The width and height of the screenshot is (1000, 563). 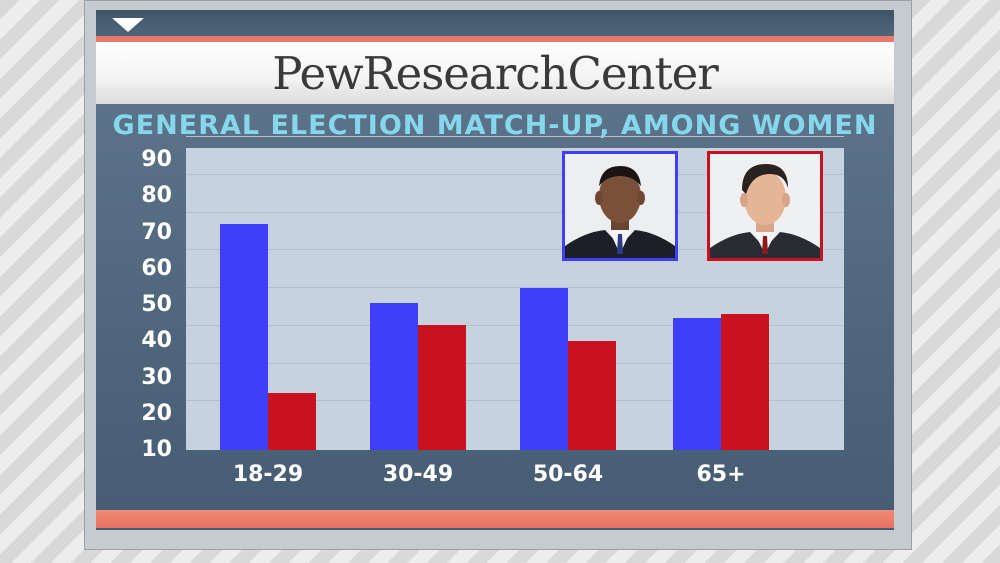 I want to click on bar-romney-65+, so click(x=745, y=382).